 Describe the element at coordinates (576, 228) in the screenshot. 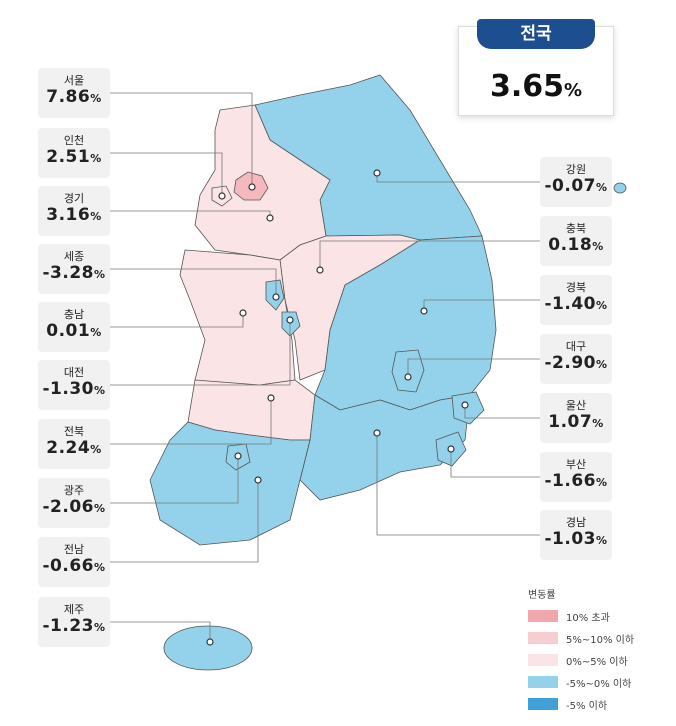

I see `region-name: 충북` at that location.